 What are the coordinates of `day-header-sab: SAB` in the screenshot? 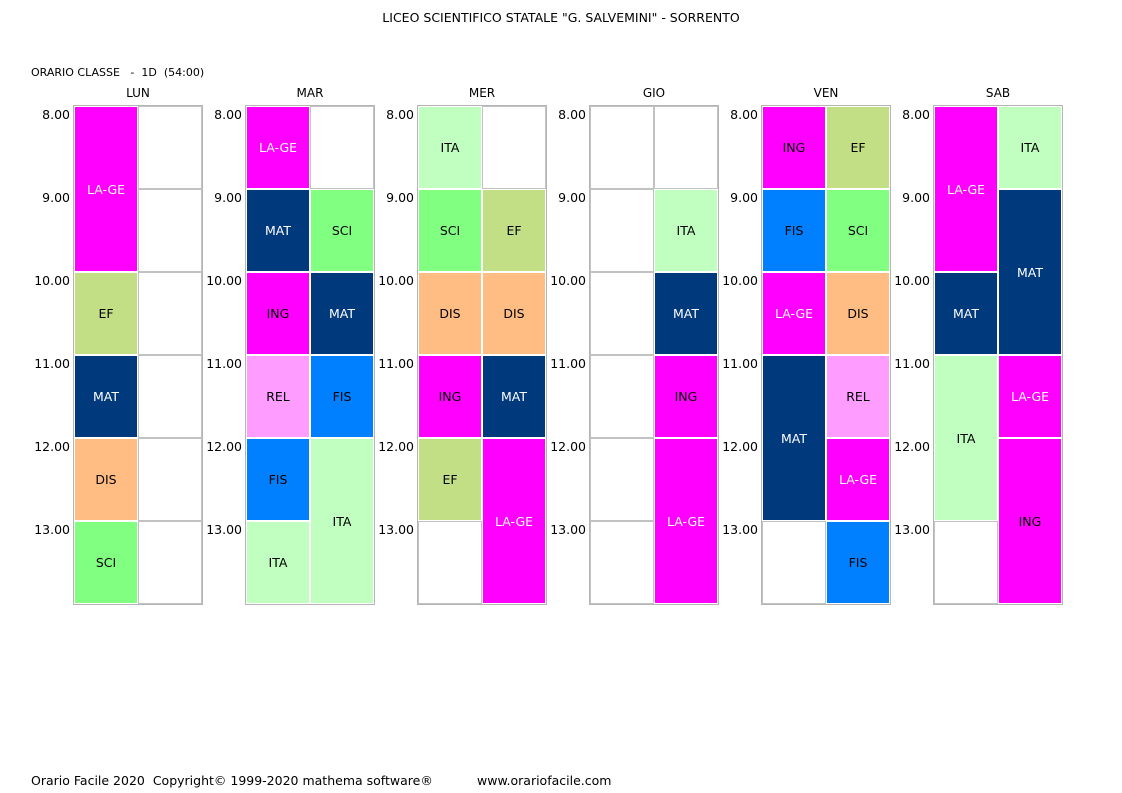 It's located at (998, 93).